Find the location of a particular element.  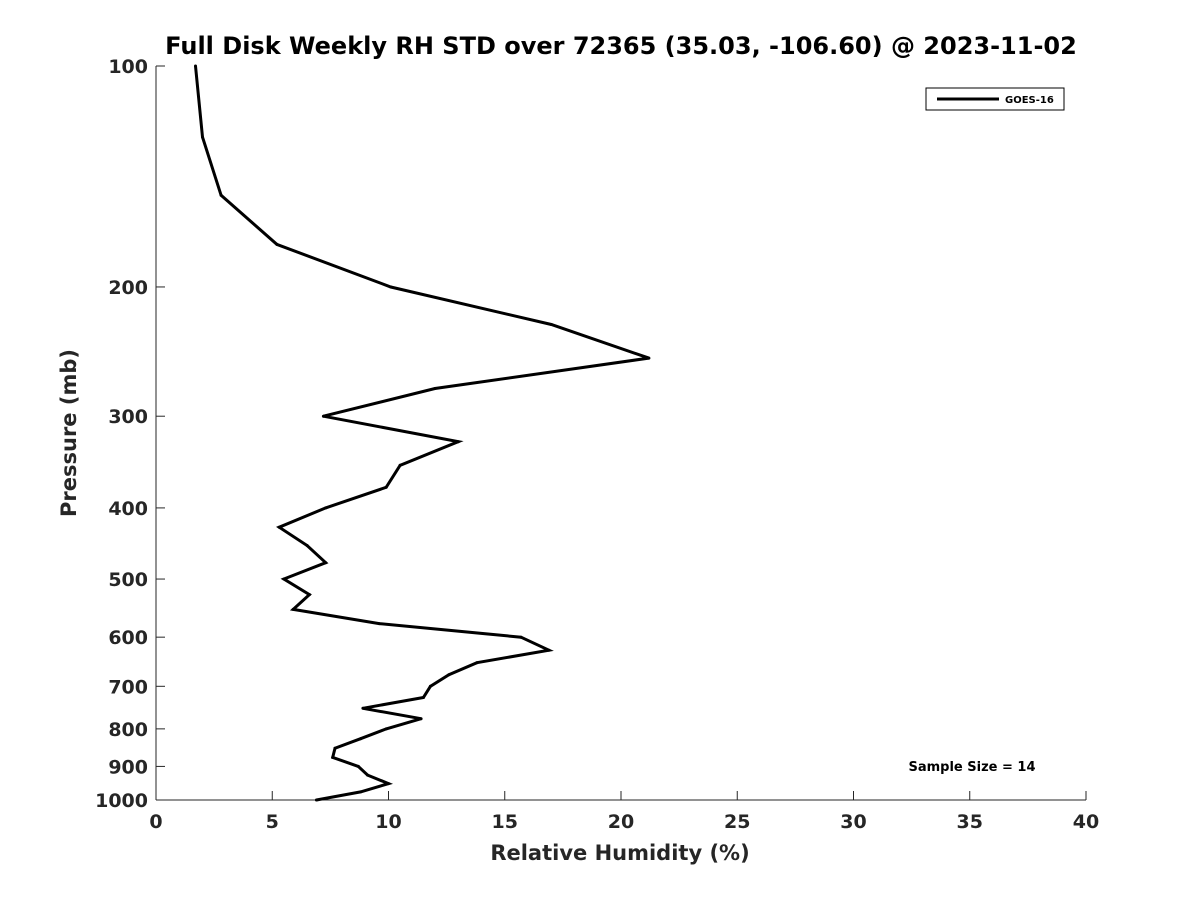

x-tick-label: 40 is located at coordinates (1086, 822).